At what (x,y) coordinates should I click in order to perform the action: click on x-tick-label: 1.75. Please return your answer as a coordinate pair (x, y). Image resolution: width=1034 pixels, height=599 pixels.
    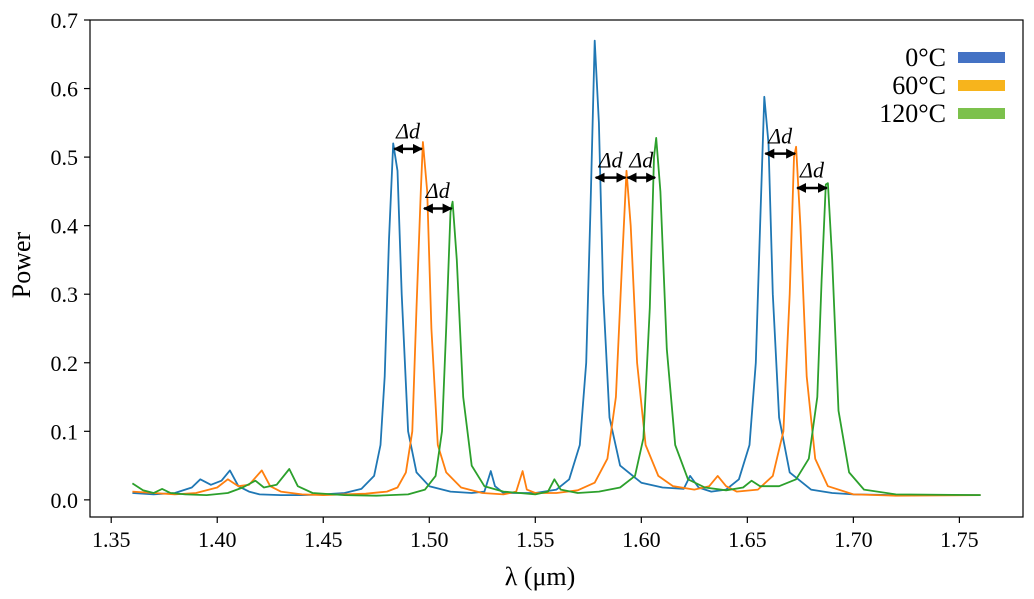
    Looking at the image, I should click on (959, 539).